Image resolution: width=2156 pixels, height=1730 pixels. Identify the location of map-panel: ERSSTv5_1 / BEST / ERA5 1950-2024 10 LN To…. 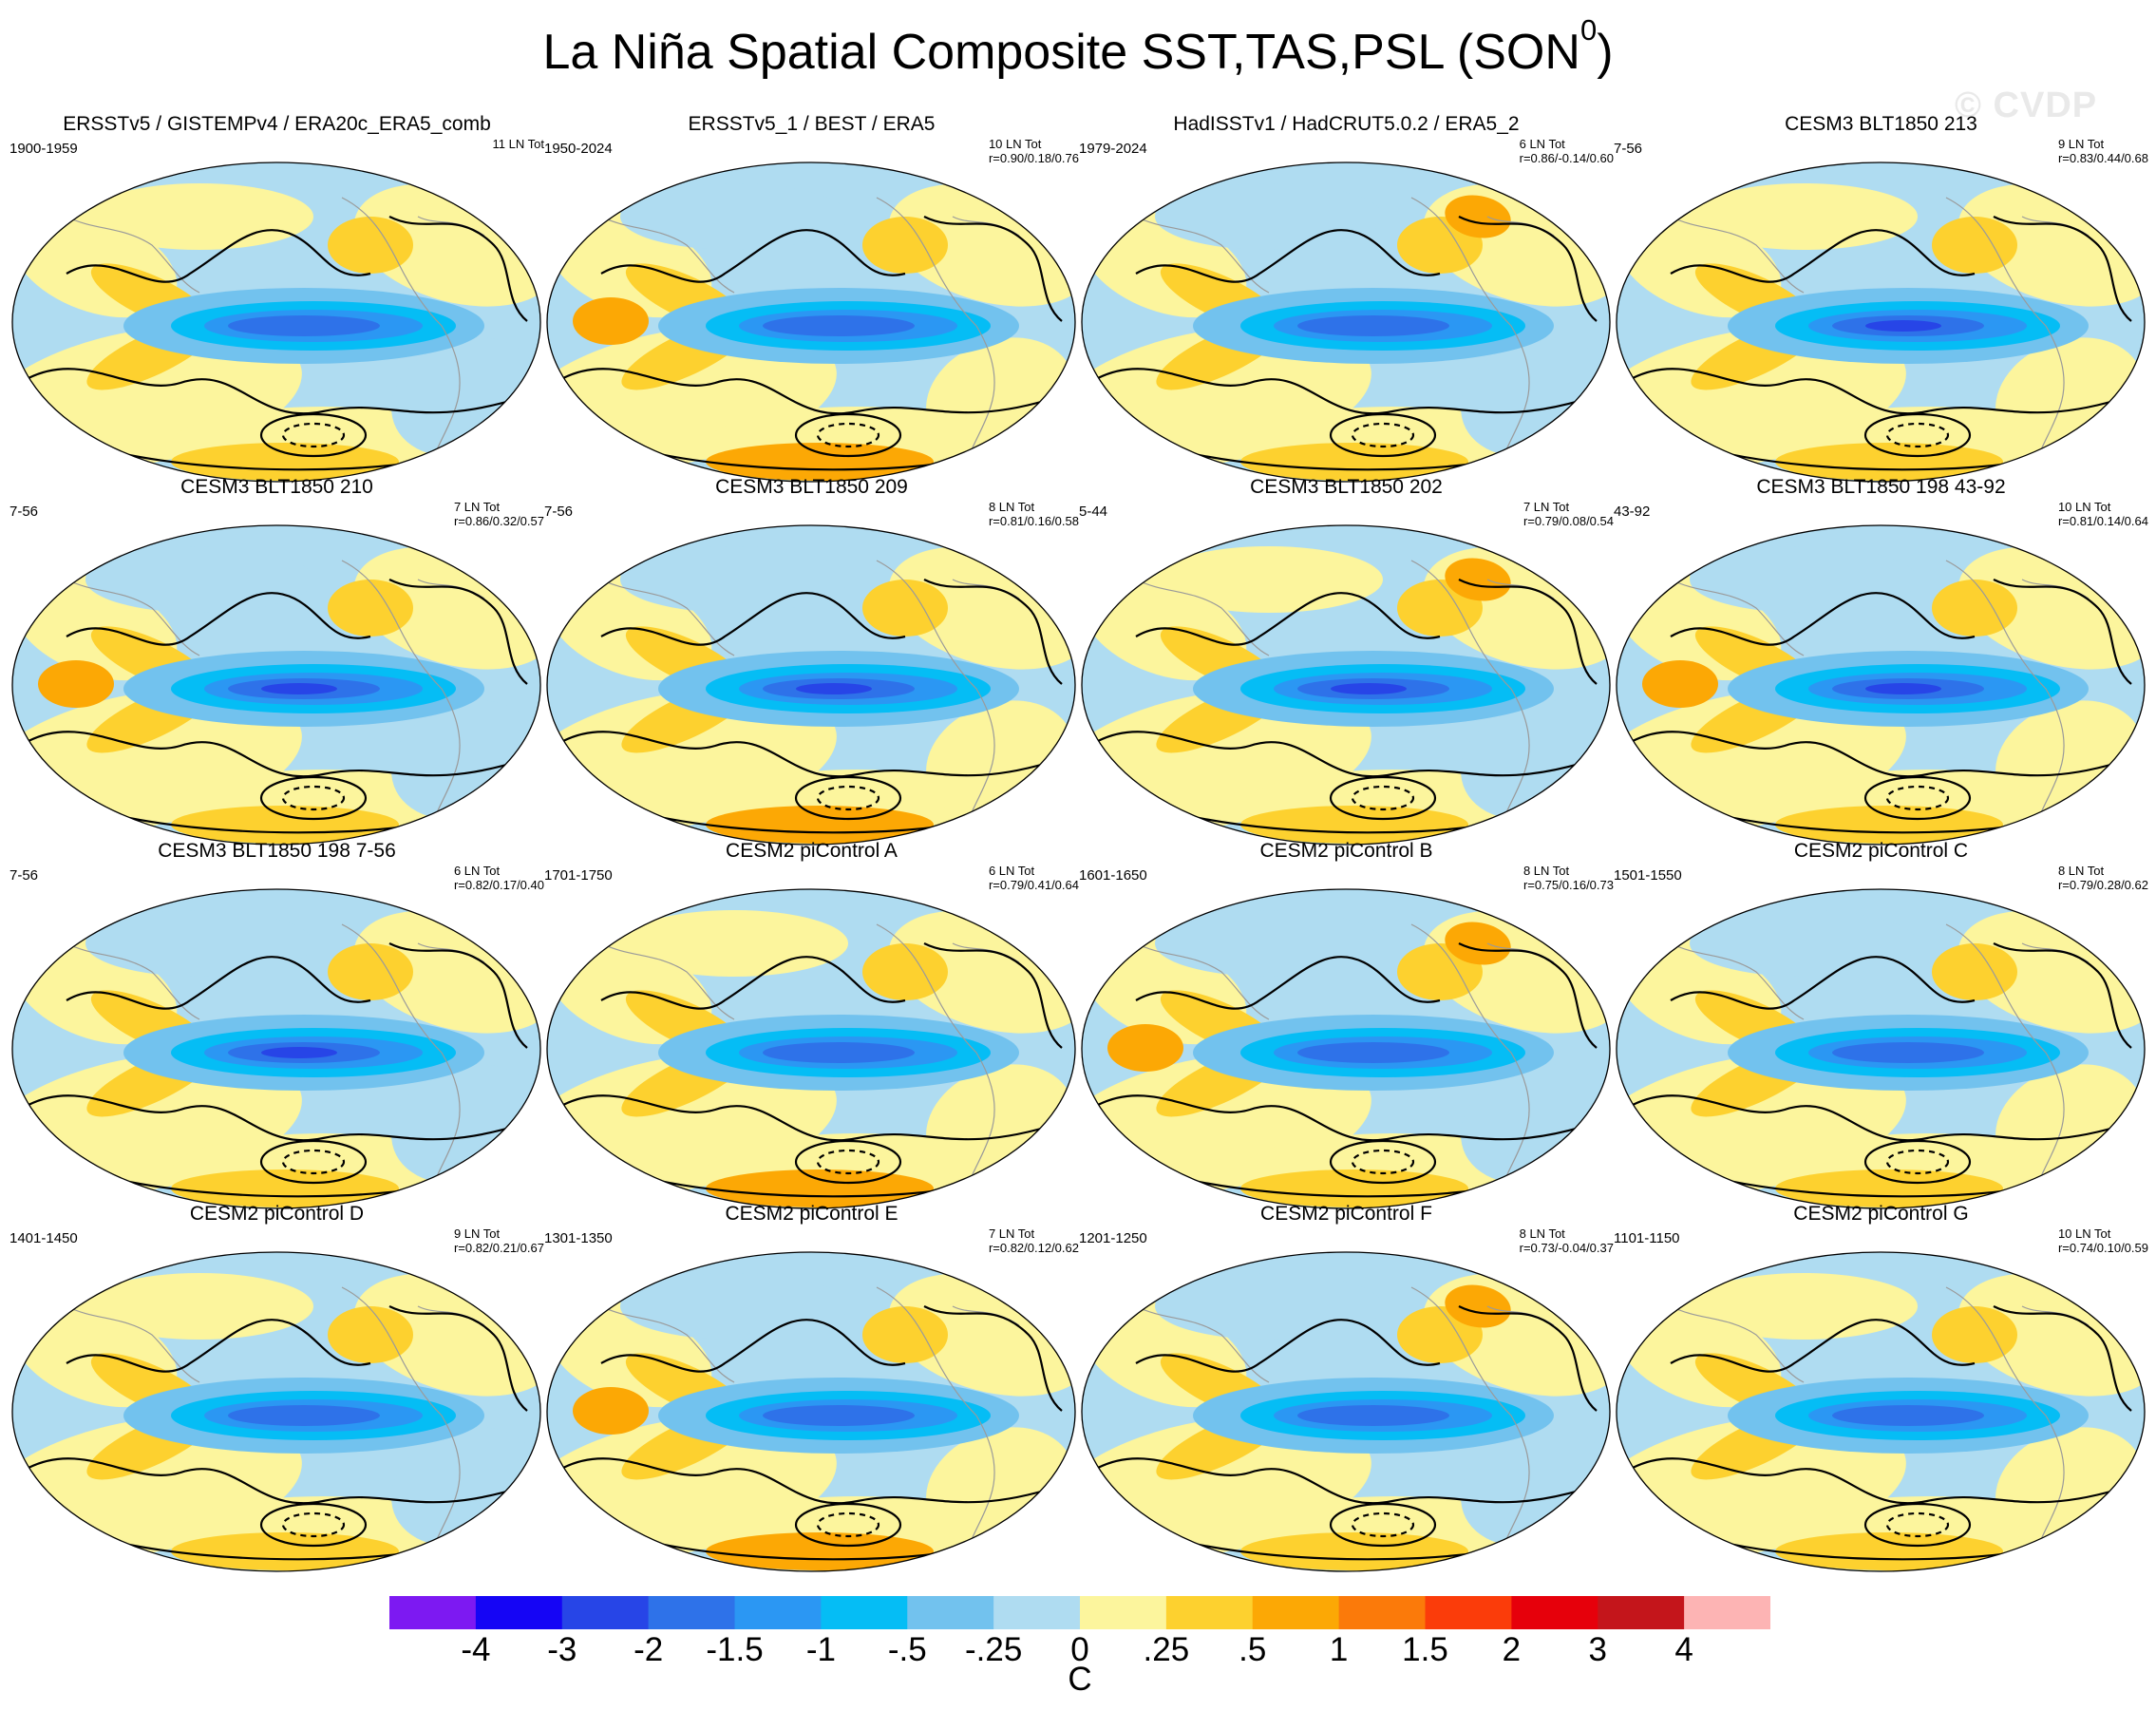
(812, 299).